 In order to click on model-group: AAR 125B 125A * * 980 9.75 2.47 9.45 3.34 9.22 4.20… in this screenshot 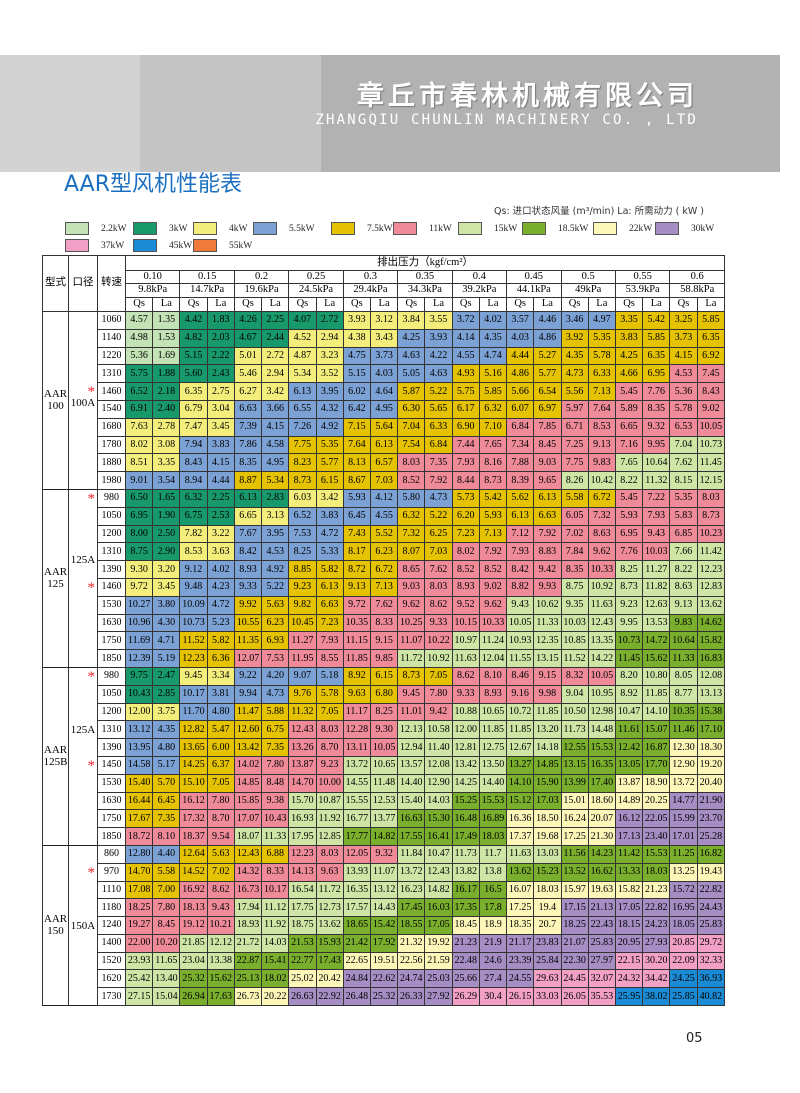, I will do `click(384, 756)`.